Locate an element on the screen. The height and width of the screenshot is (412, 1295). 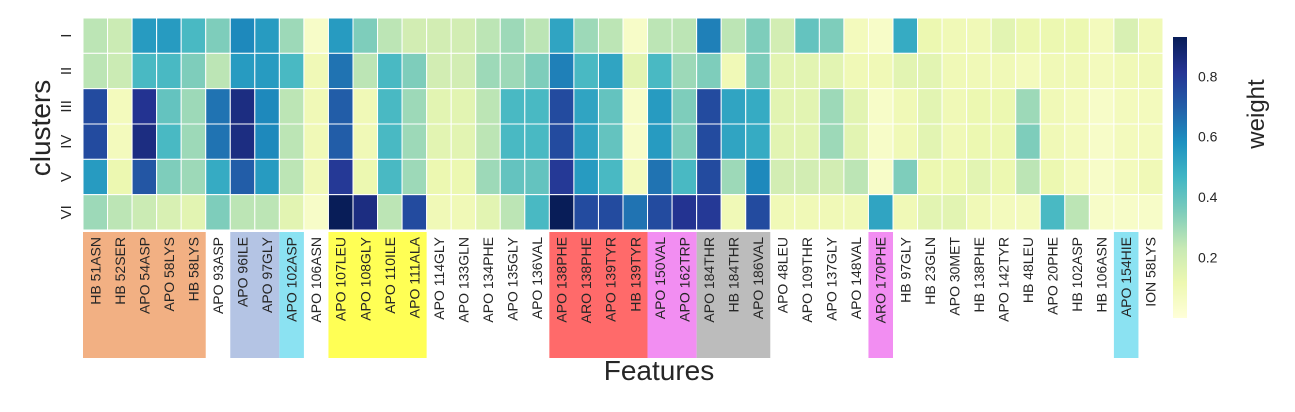
column-label: APO 142TYR is located at coordinates (1003, 279).